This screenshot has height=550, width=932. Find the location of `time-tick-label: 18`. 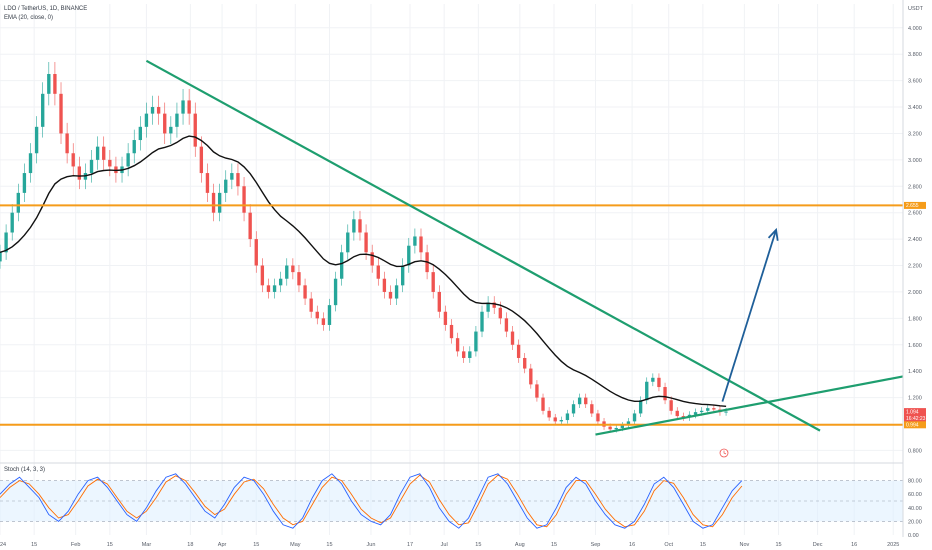

time-tick-label: 18 is located at coordinates (190, 545).